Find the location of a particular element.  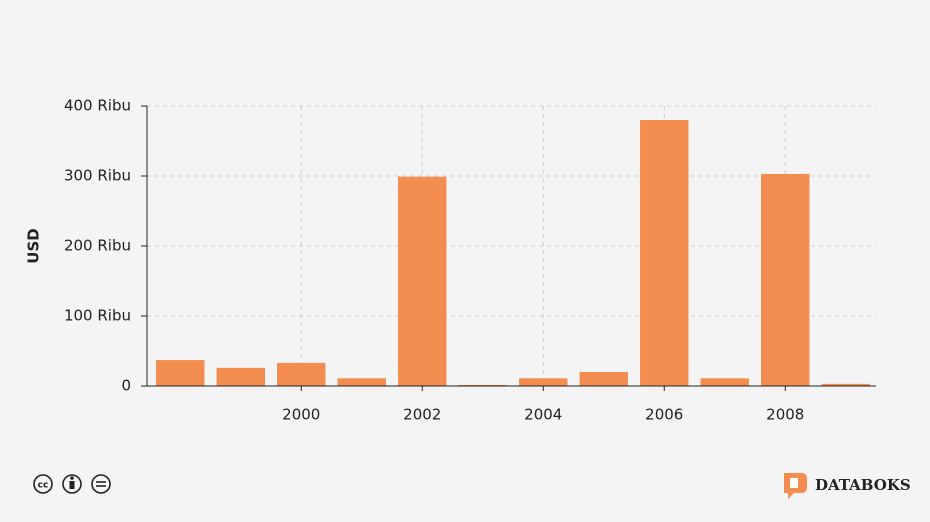

y-tick-label: 300 Ribu is located at coordinates (97, 176).